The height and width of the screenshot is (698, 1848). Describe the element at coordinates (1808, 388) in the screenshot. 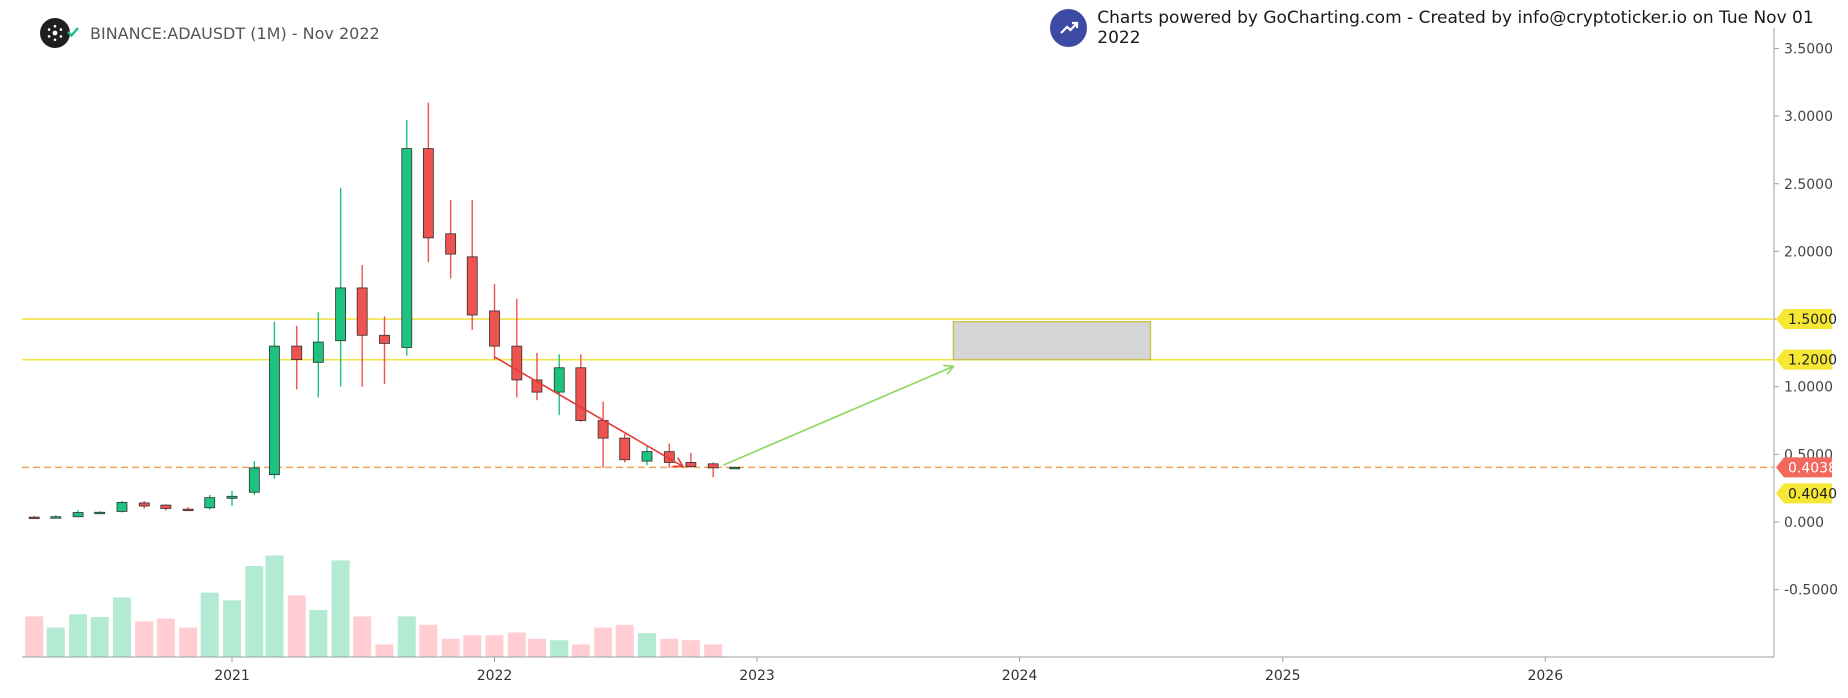

I see `y-tick-label: 1.0000` at that location.